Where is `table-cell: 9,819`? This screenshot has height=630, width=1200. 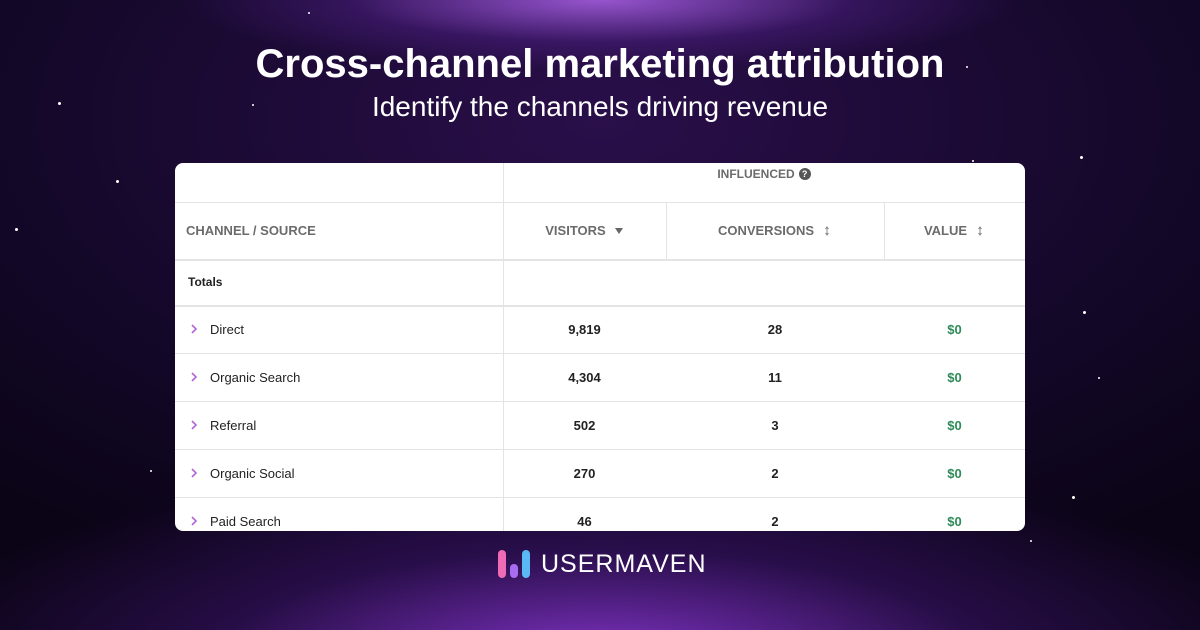 table-cell: 9,819 is located at coordinates (584, 329).